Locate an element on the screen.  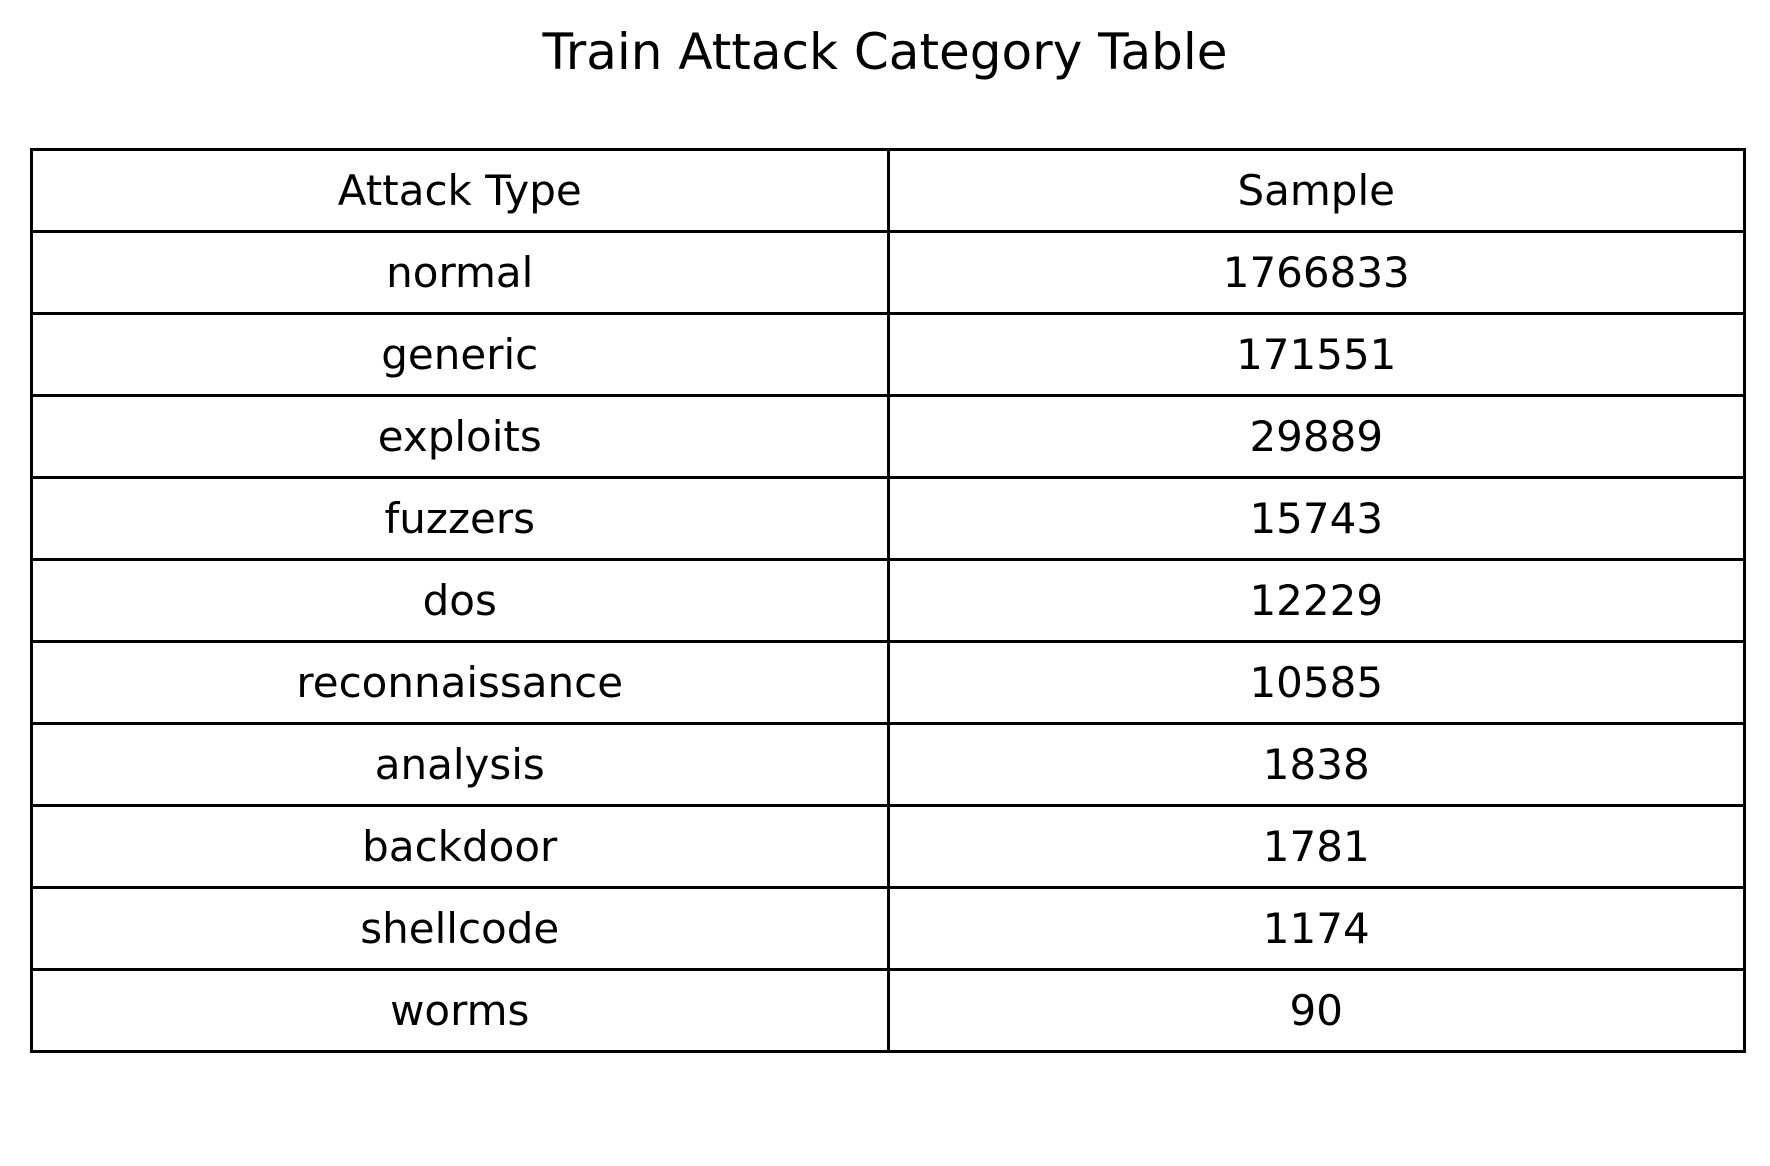
sample-count-cell: 29889 is located at coordinates (1316, 436).